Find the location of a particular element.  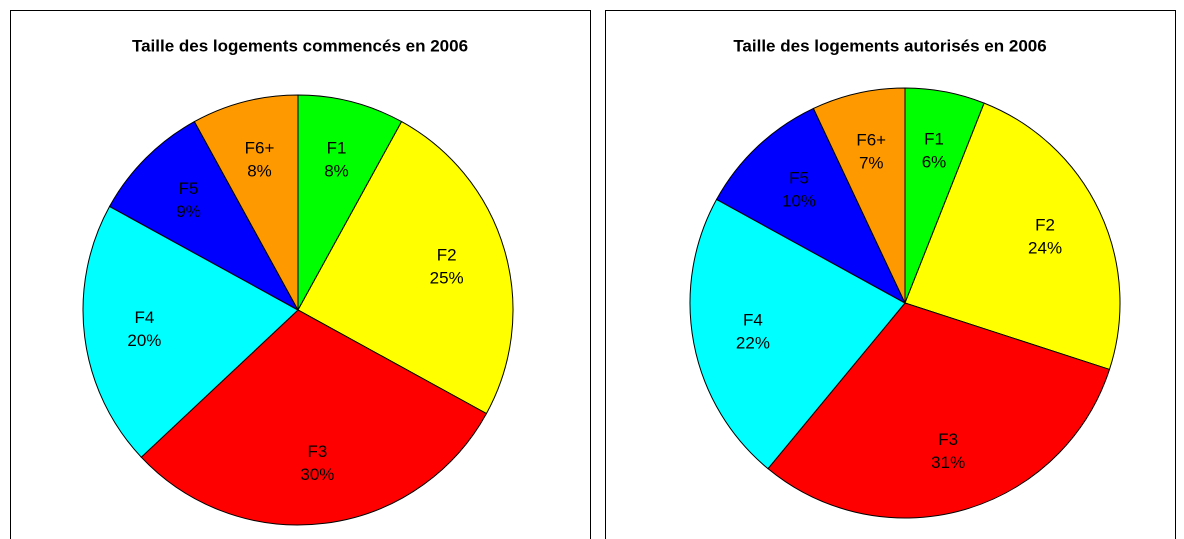

value-label: 24% is located at coordinates (1045, 248).